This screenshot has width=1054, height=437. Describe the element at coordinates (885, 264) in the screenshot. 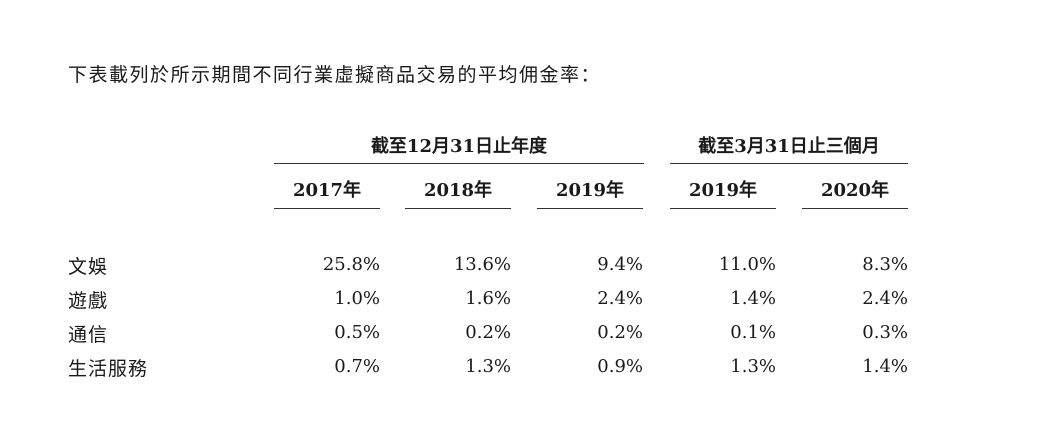

I see `table-cell: 8.3%` at that location.